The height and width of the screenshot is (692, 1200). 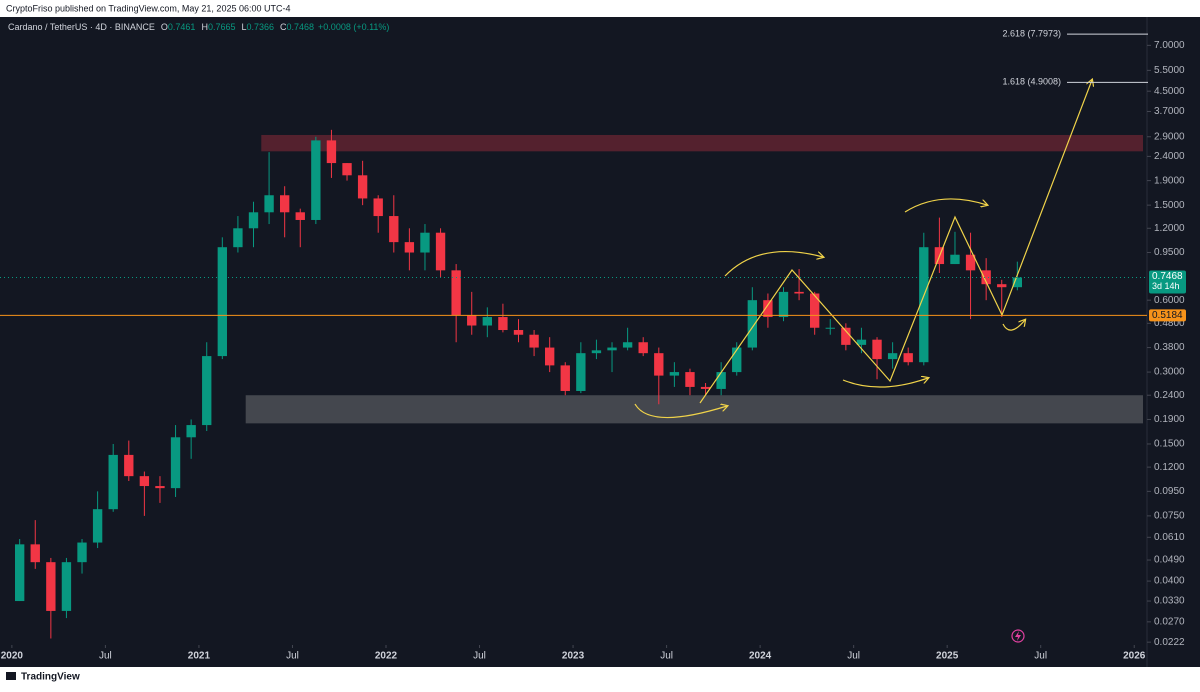 What do you see at coordinates (1169, 444) in the screenshot?
I see `y-tick-label: 0.1500` at bounding box center [1169, 444].